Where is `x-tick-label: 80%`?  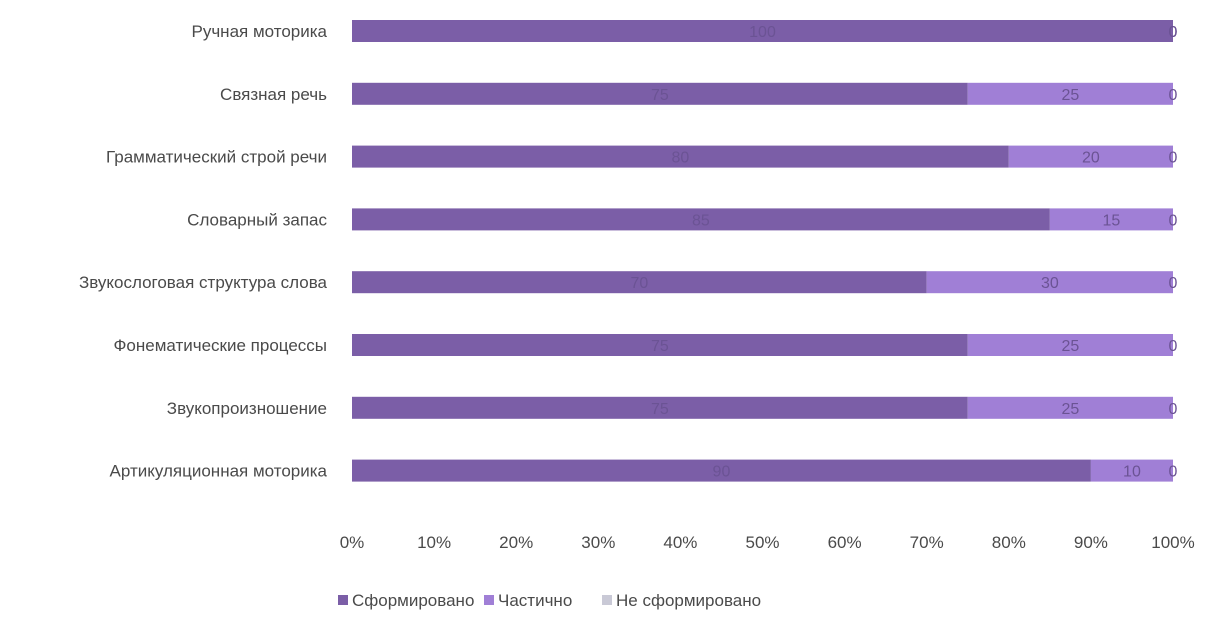
x-tick-label: 80% is located at coordinates (1009, 542).